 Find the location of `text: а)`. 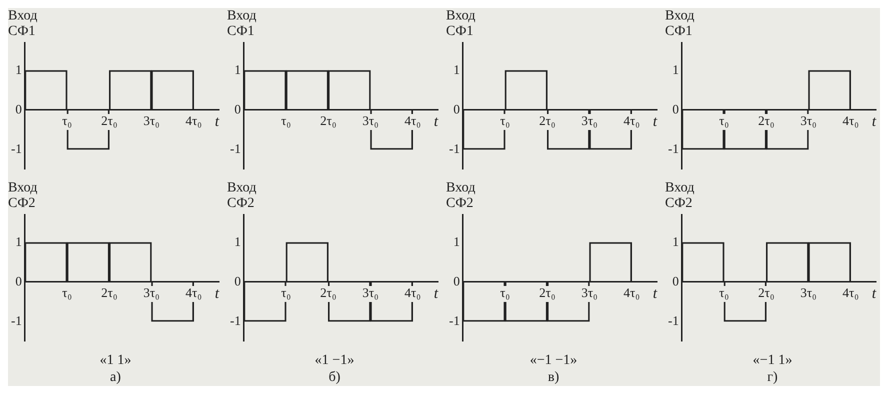

text: а) is located at coordinates (115, 377).